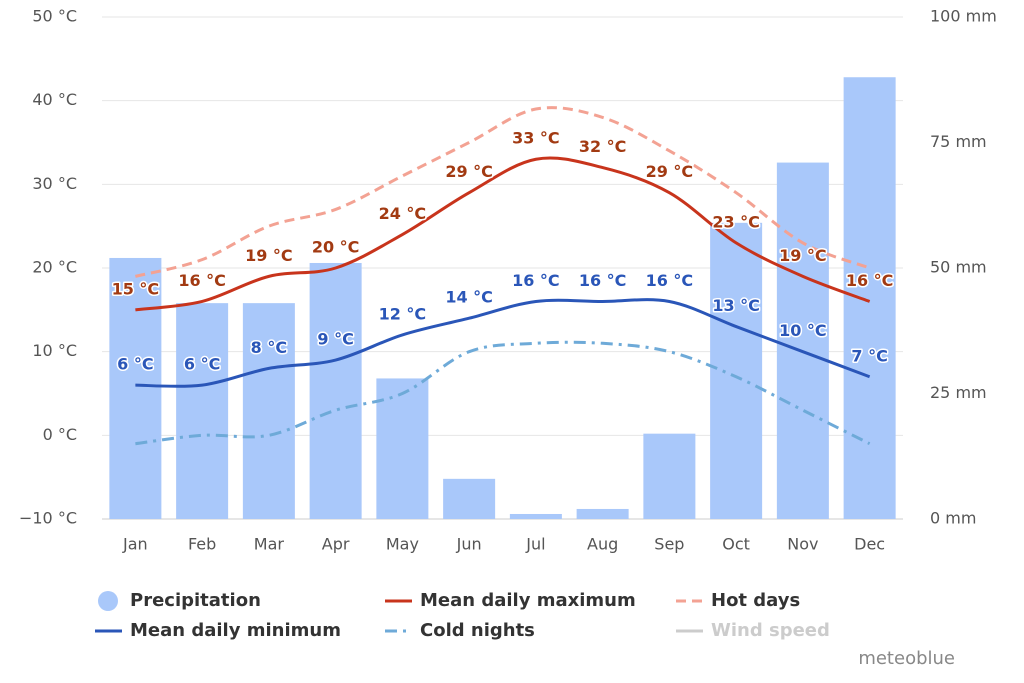 Image resolution: width=1024 pixels, height=683 pixels. I want to click on data-label: 13 °C, so click(736, 305).